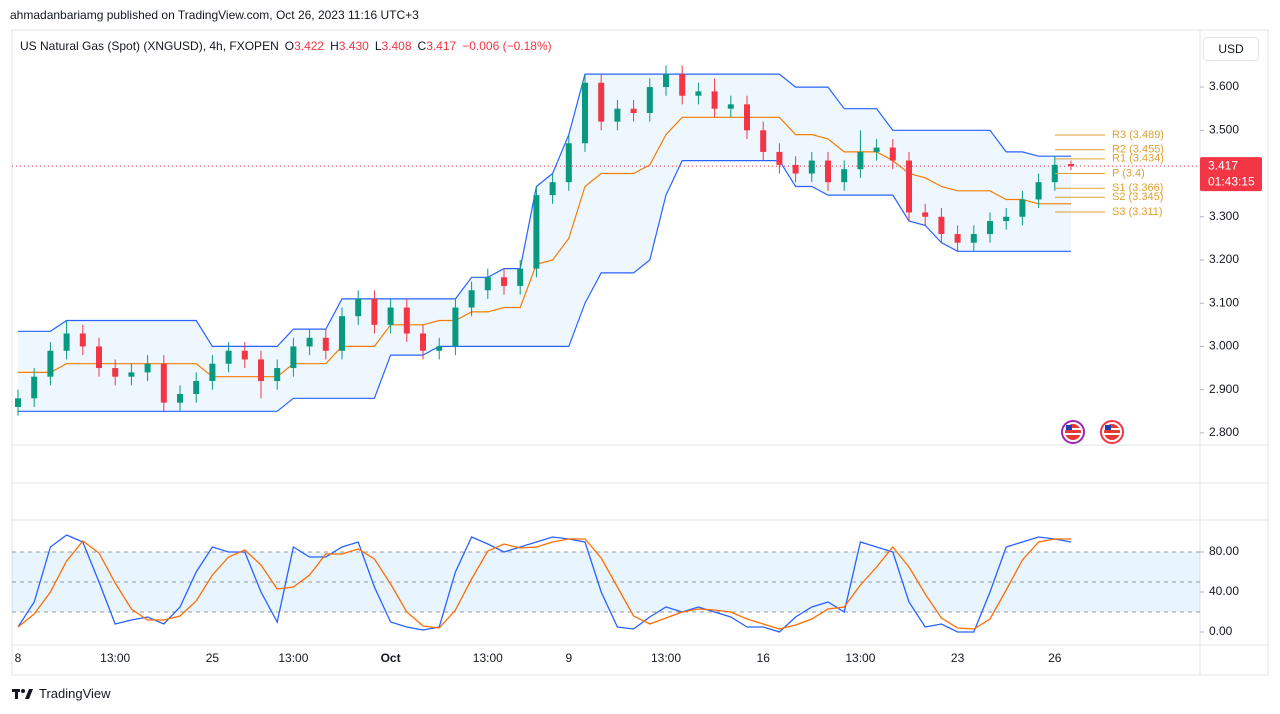 This screenshot has width=1280, height=714. I want to click on x-tick-label: 8, so click(18, 658).